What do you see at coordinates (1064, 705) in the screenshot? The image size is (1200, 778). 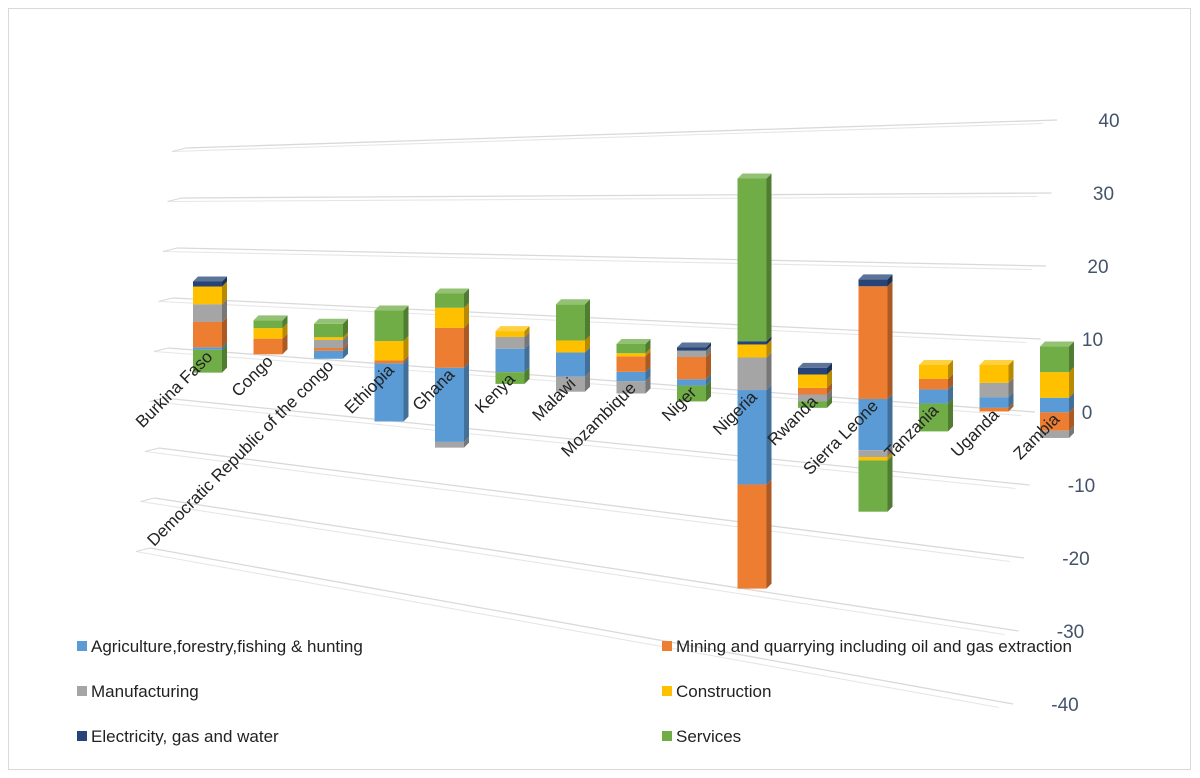 I see `y-tick-label: -40` at bounding box center [1064, 705].